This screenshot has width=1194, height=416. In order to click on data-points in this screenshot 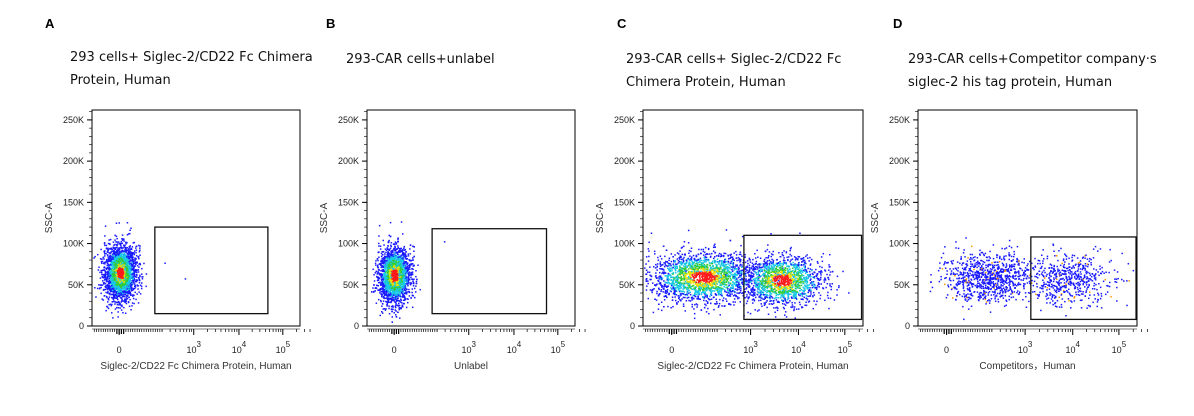, I will do `click(408, 272)`.